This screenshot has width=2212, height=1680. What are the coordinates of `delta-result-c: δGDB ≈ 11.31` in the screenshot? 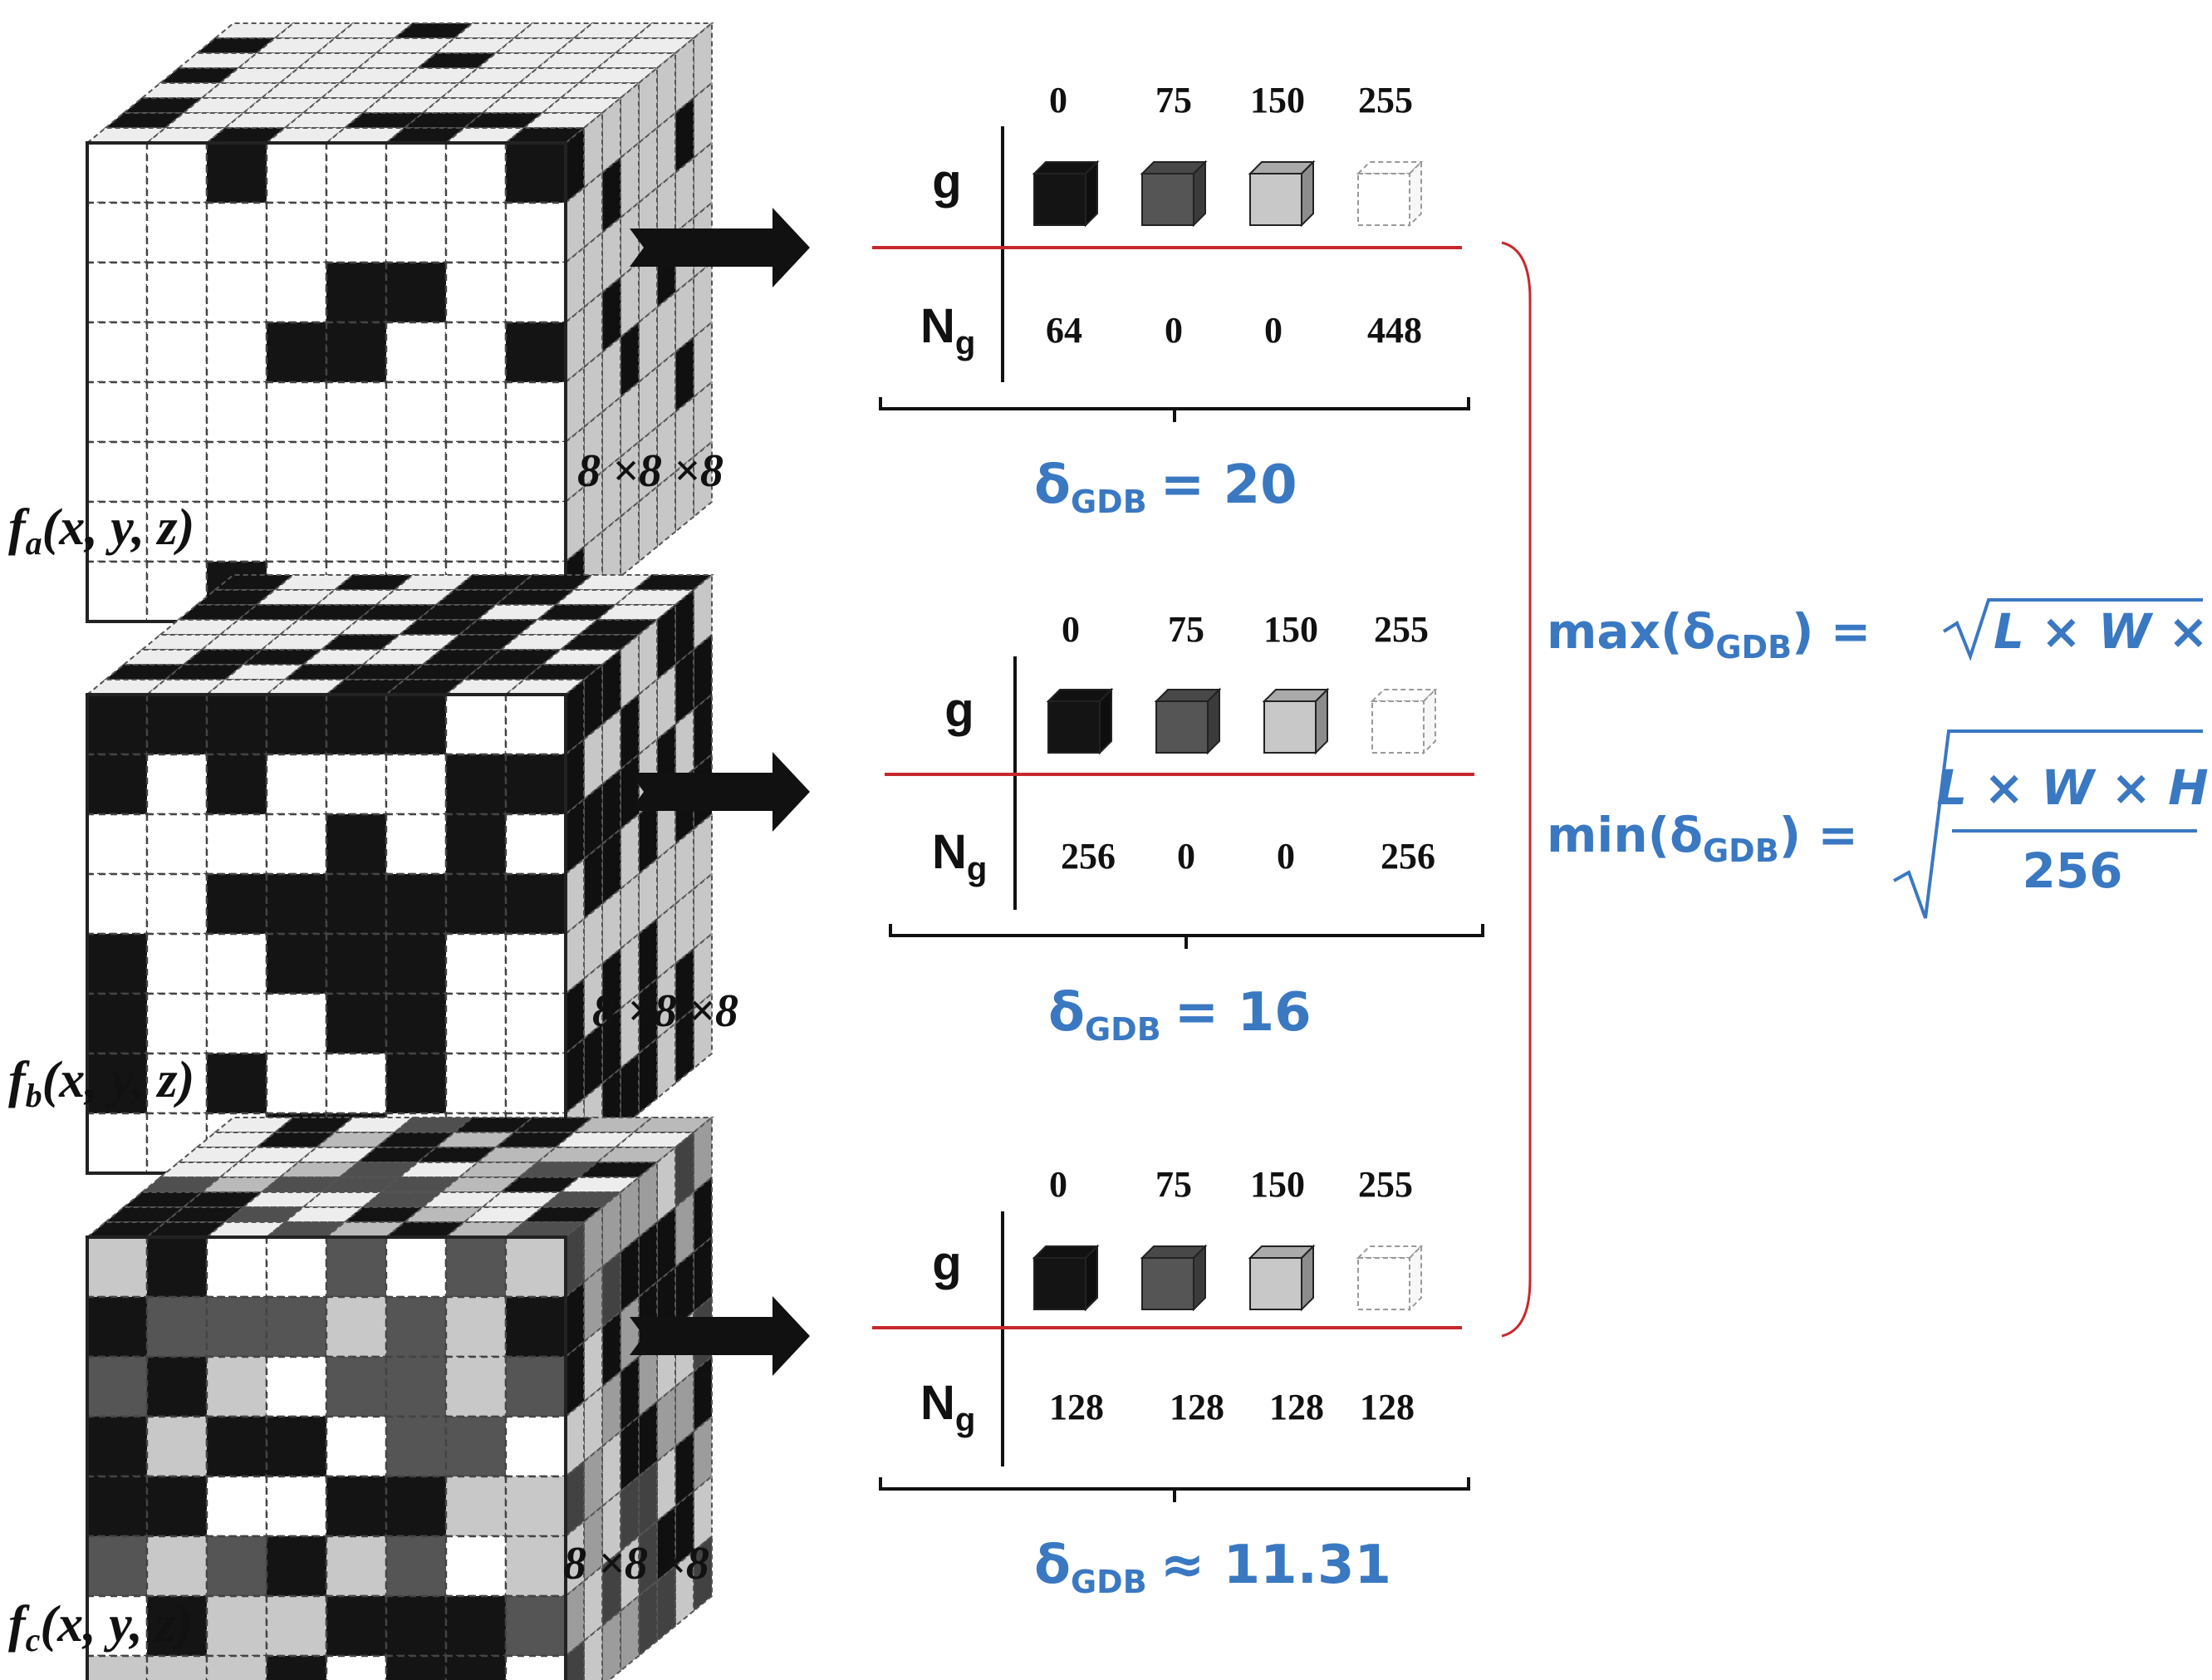 It's located at (1212, 1567).